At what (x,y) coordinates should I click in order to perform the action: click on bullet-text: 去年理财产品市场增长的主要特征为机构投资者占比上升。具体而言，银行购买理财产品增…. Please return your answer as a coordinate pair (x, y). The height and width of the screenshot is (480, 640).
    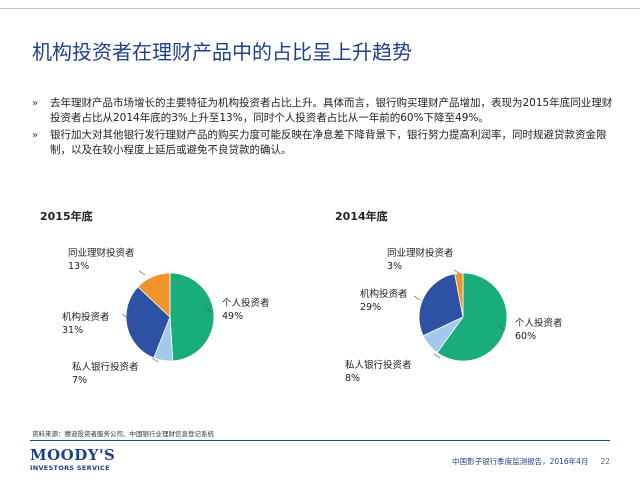
    Looking at the image, I should click on (331, 110).